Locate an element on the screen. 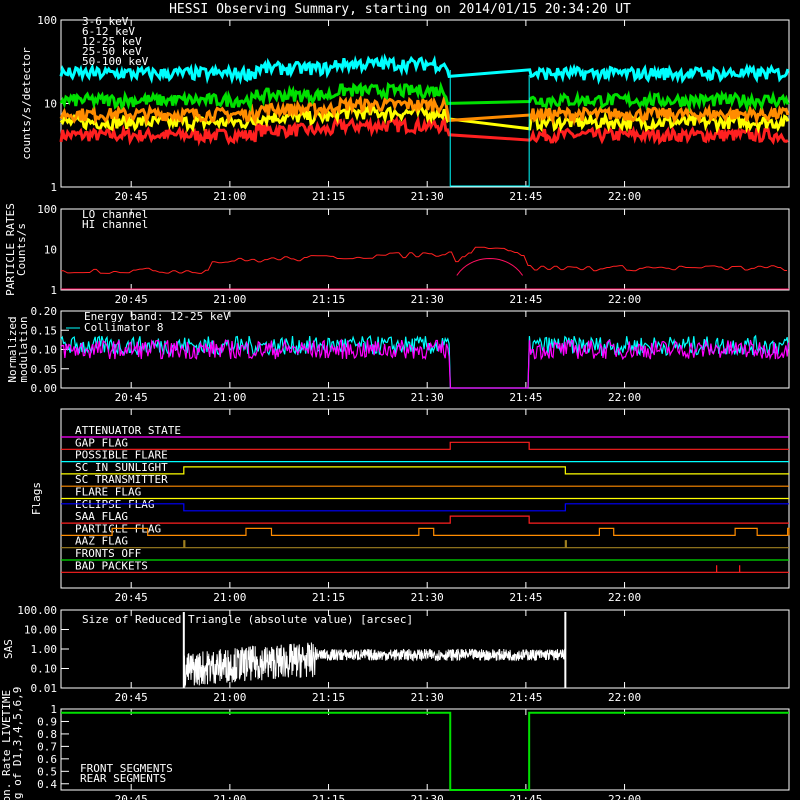 The width and height of the screenshot is (800, 800). y-axis-label-line: counts/s/detector is located at coordinates (26, 103).